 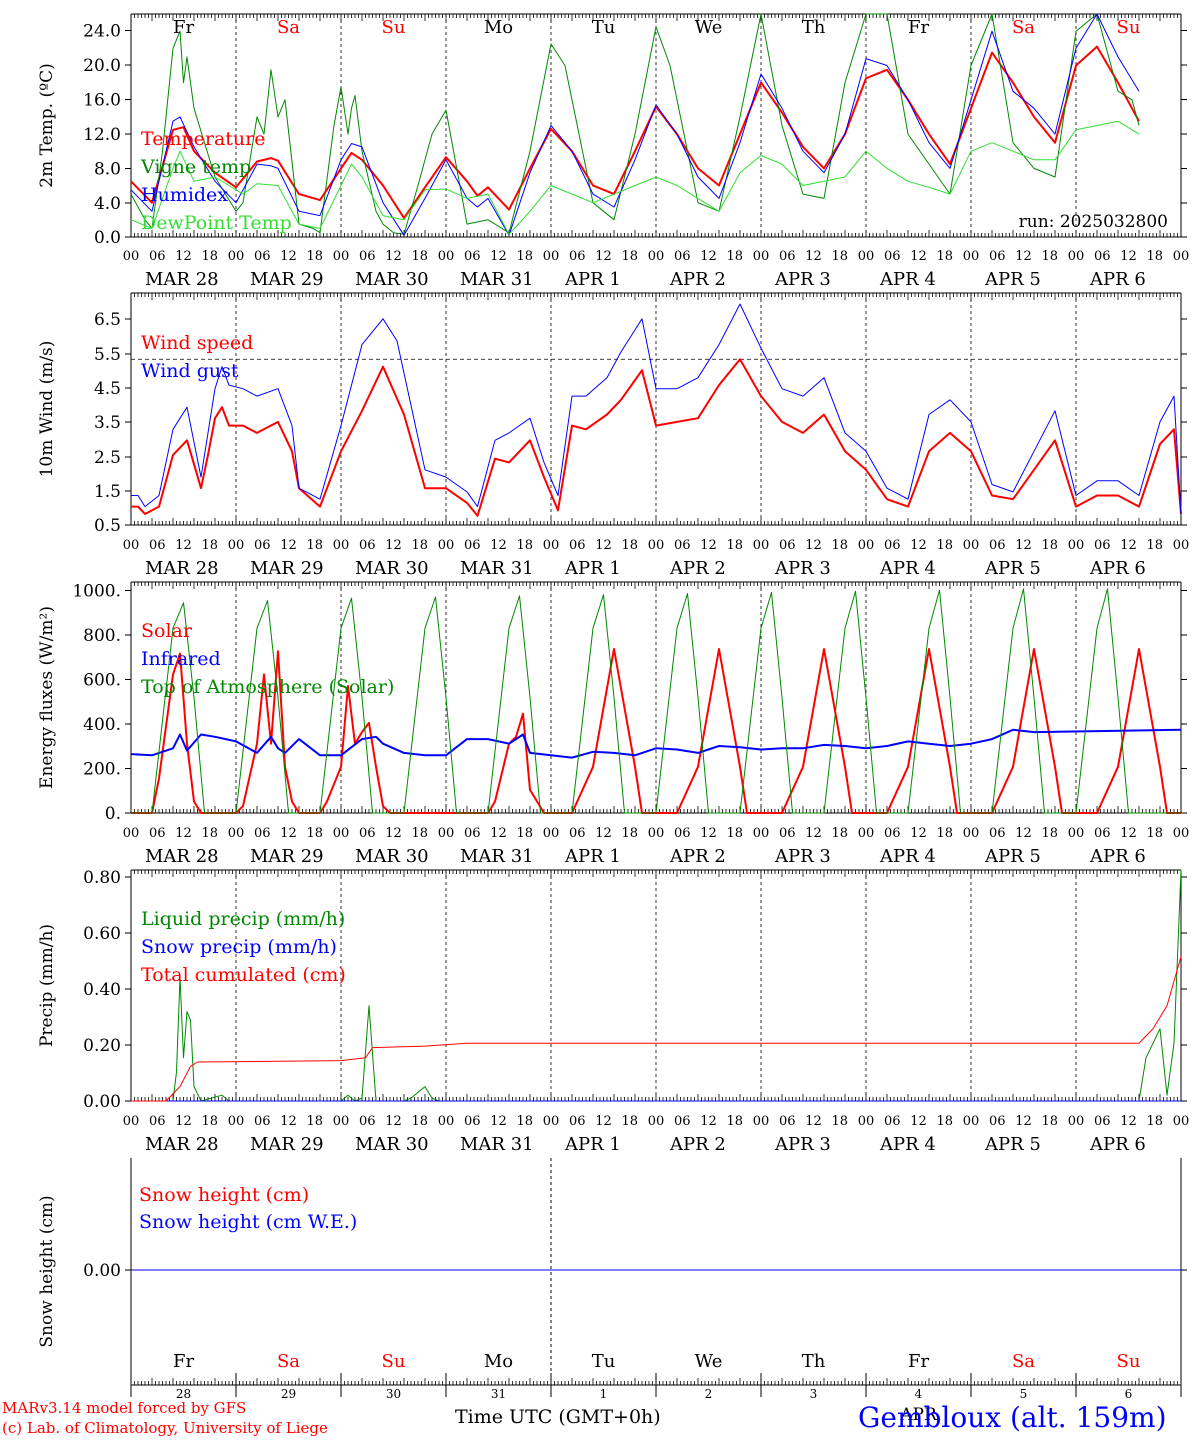 I want to click on day-number-label: 3, so click(x=814, y=1394).